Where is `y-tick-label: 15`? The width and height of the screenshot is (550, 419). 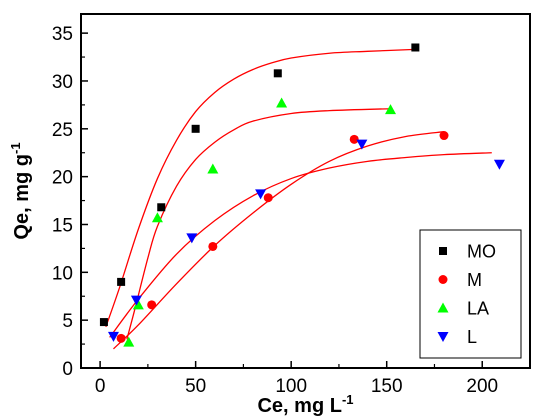
y-tick-label: 15 is located at coordinates (62, 225).